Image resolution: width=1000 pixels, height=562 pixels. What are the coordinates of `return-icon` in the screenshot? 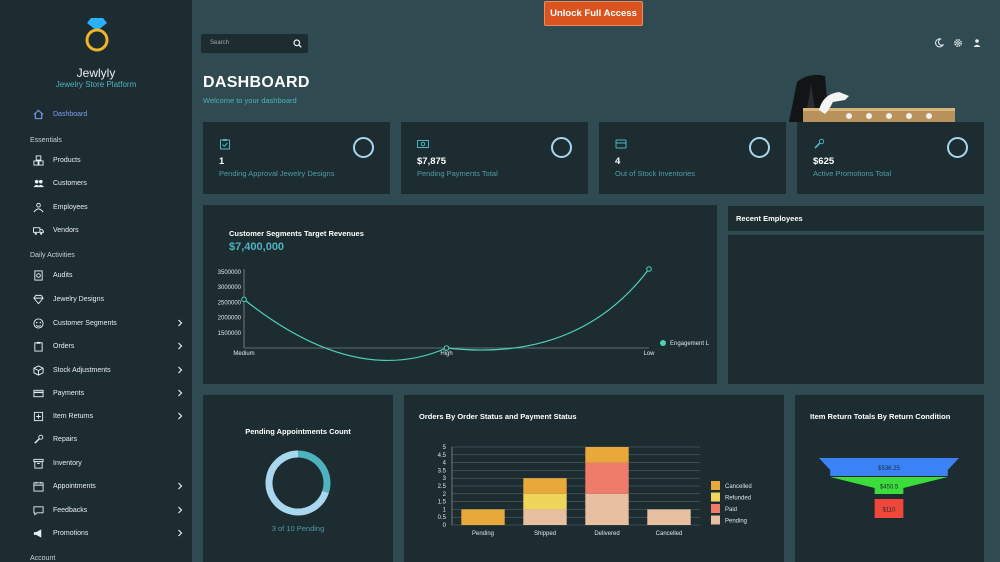 It's located at (38, 416).